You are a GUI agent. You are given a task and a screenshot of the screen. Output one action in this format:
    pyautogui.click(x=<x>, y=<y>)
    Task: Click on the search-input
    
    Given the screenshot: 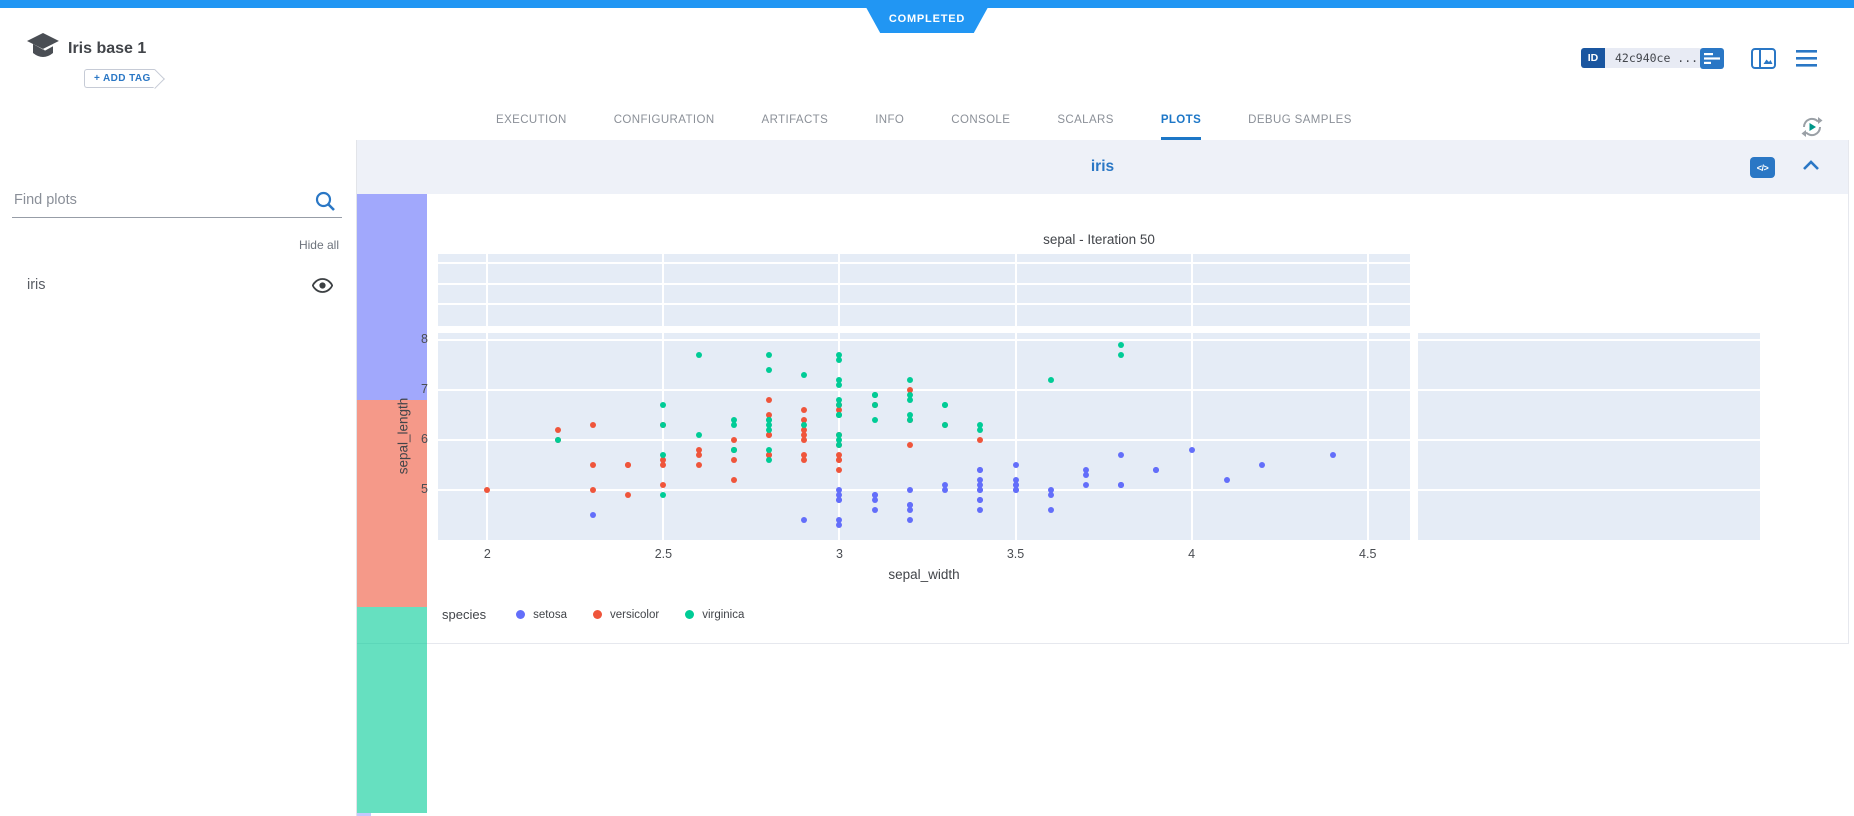 What is the action you would take?
    pyautogui.click(x=177, y=202)
    